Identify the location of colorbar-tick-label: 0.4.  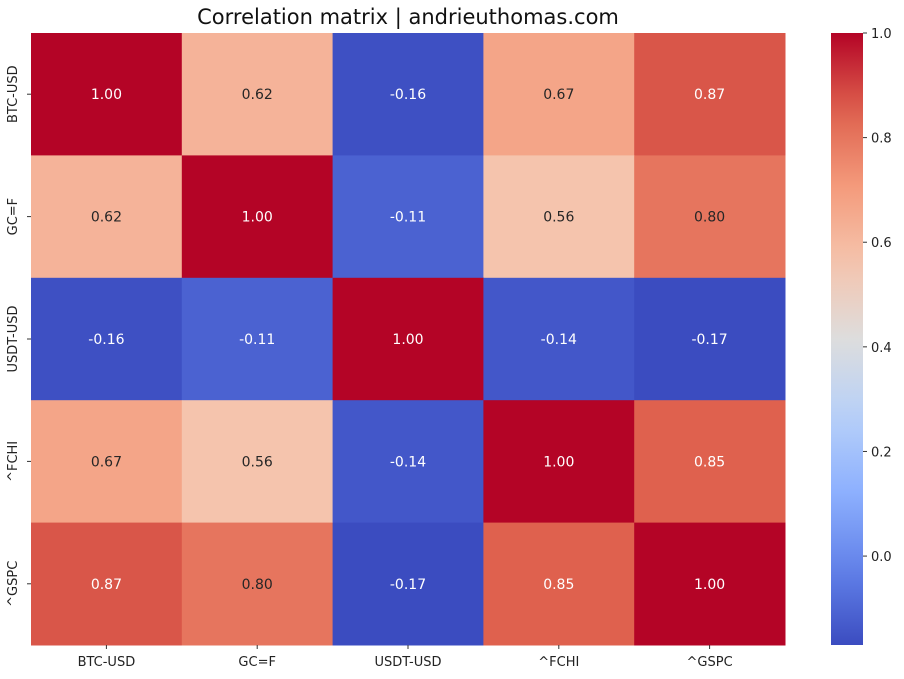
(881, 348).